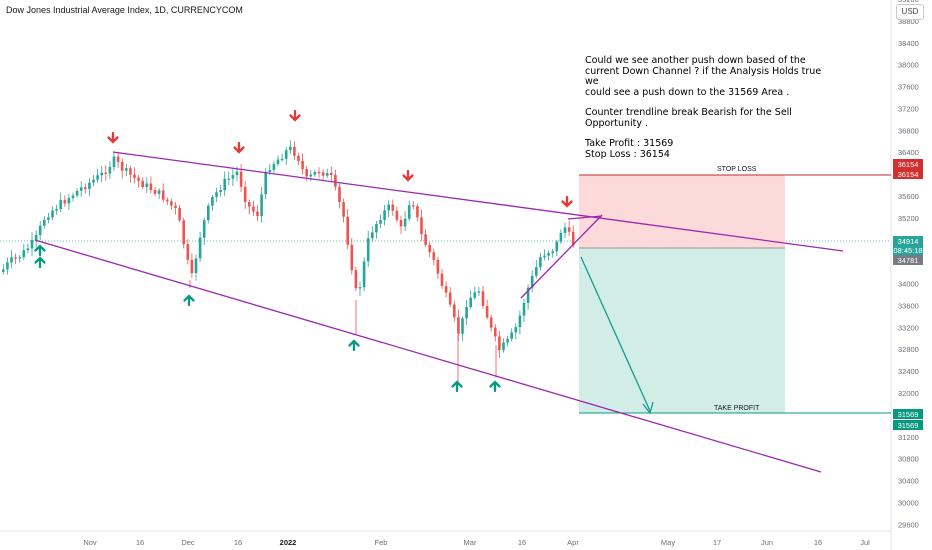 The height and width of the screenshot is (550, 932). I want to click on y-tick-label: 36400, so click(908, 152).